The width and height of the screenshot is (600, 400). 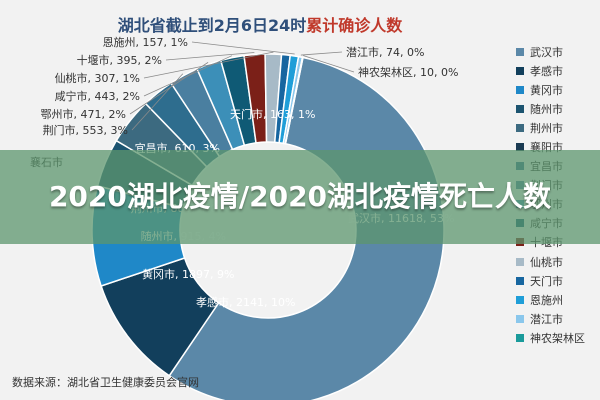 I want to click on legend-label-3: 随州市, so click(x=546, y=109).